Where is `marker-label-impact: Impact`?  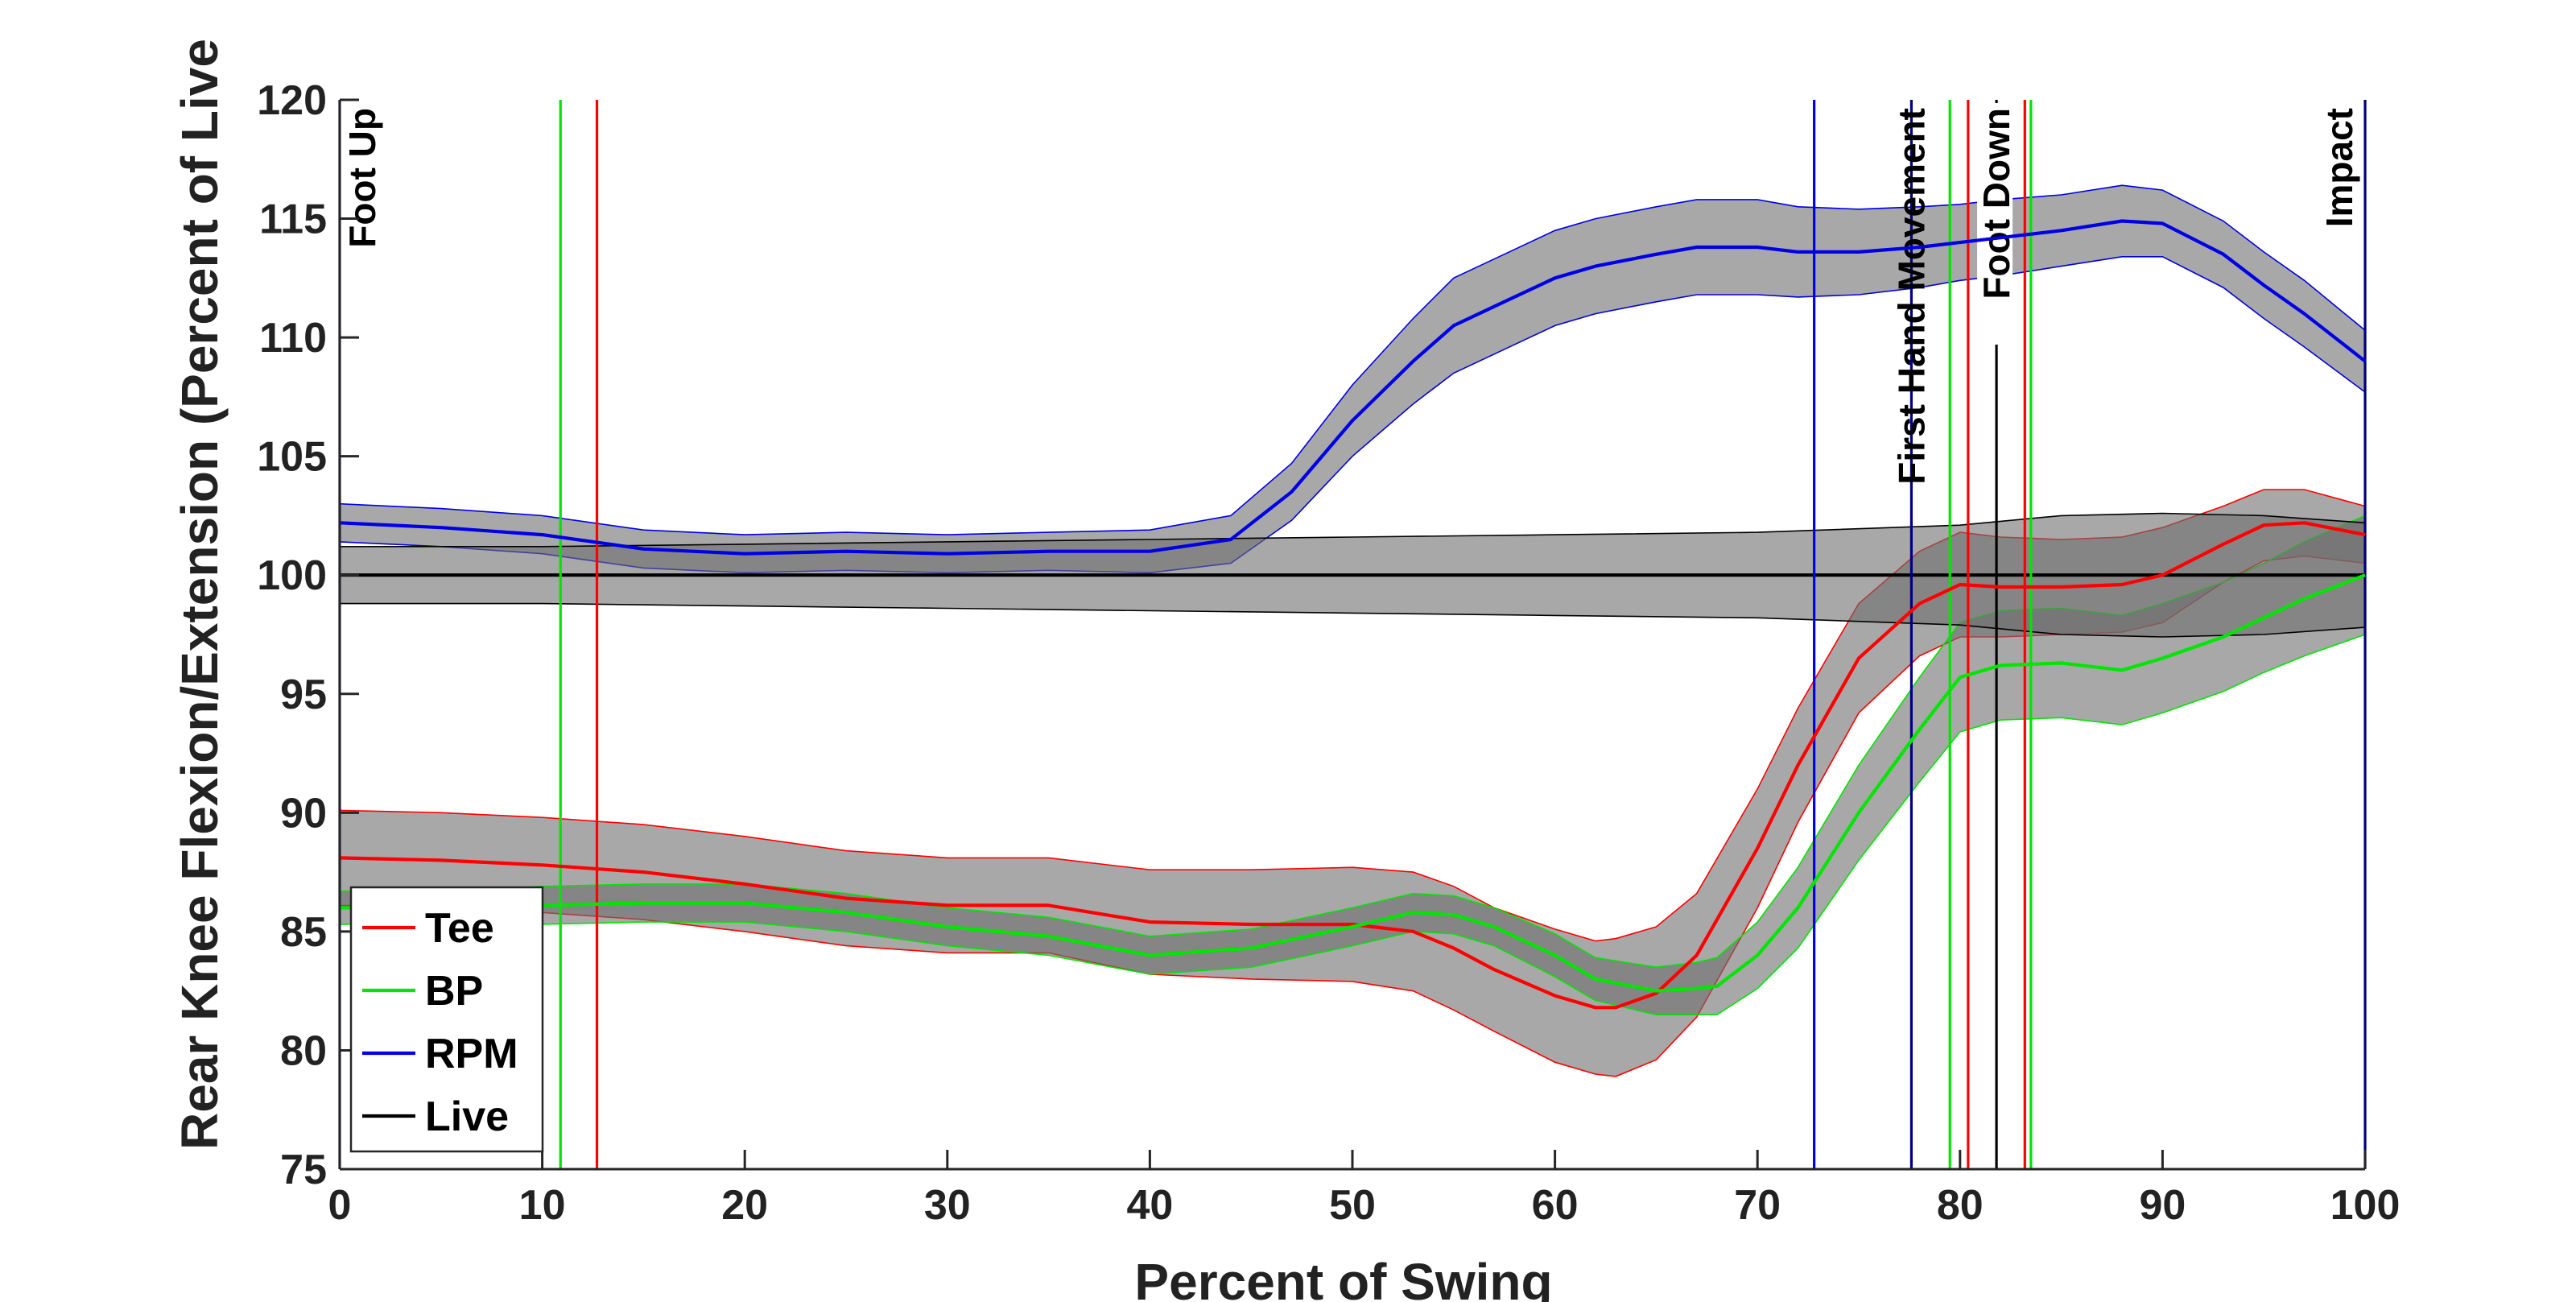
marker-label-impact: Impact is located at coordinates (2339, 168).